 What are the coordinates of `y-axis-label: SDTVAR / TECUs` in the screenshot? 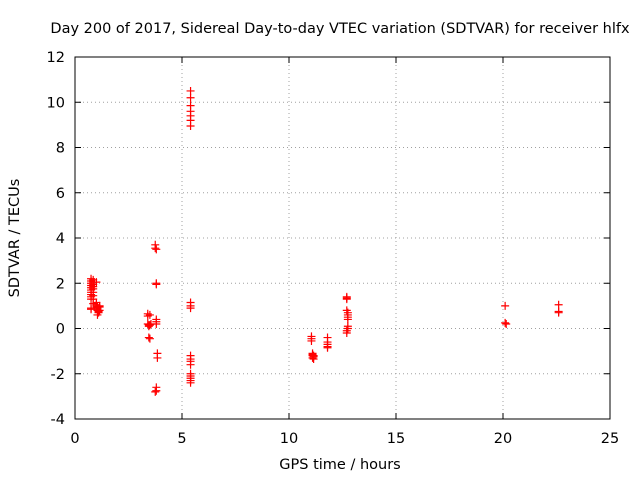 It's located at (15, 238).